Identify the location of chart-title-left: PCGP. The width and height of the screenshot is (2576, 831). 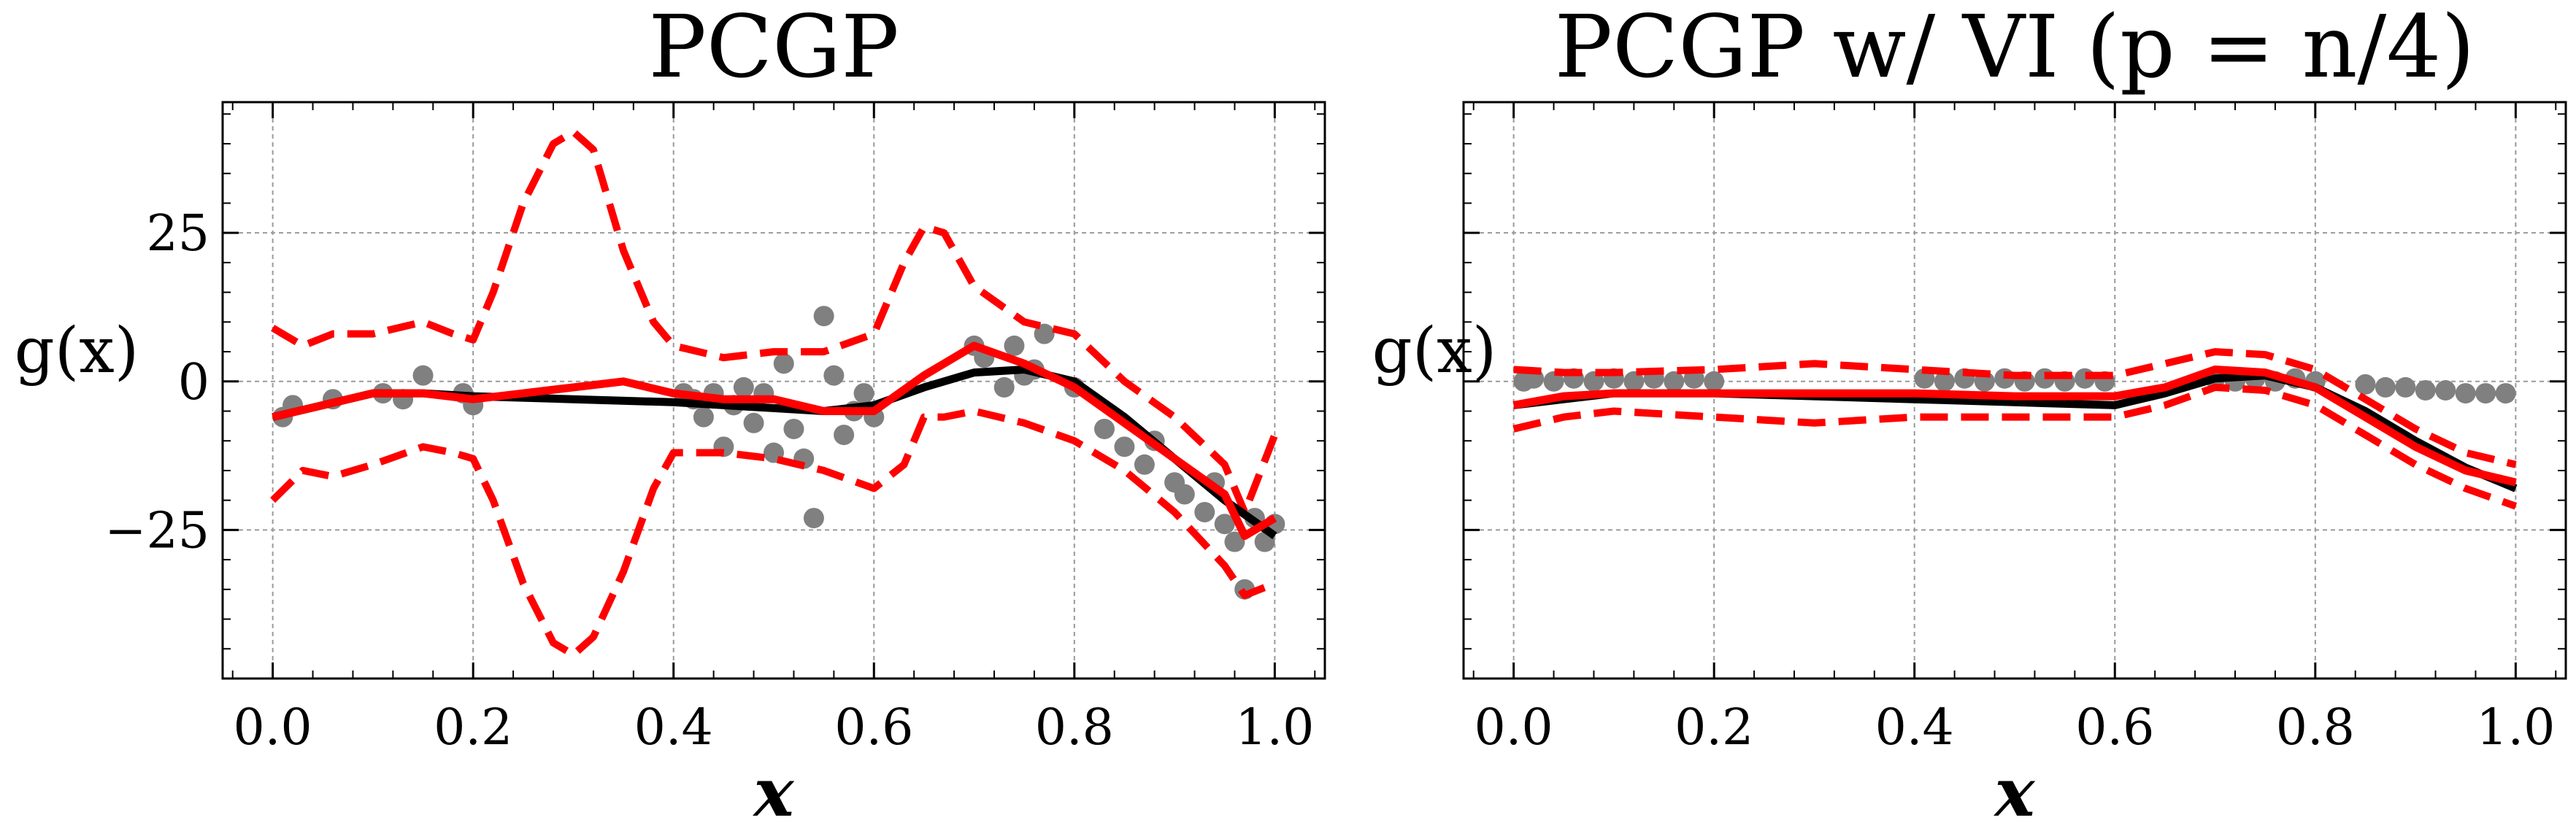
(773, 49).